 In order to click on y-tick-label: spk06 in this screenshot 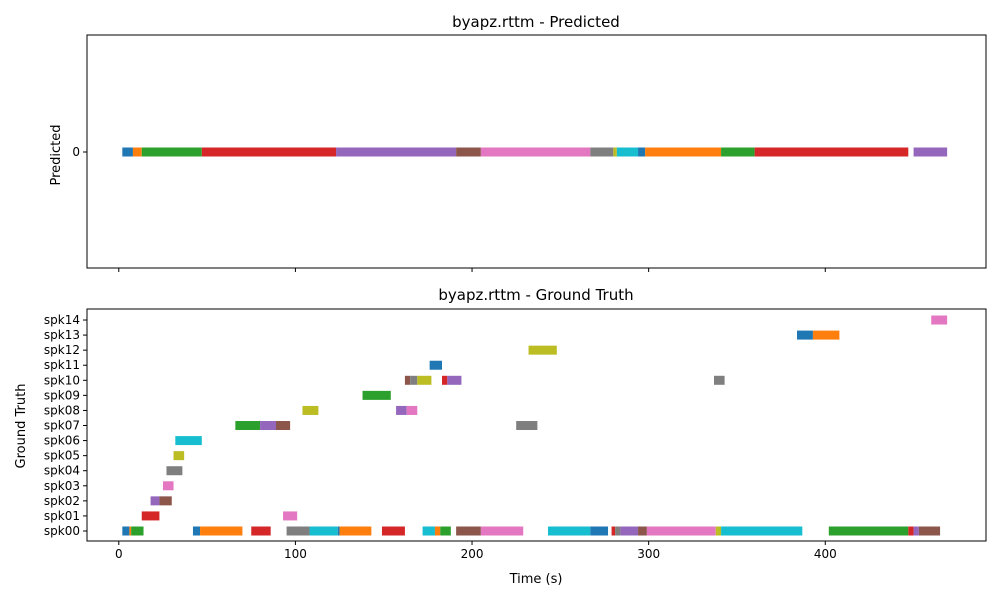, I will do `click(62, 441)`.